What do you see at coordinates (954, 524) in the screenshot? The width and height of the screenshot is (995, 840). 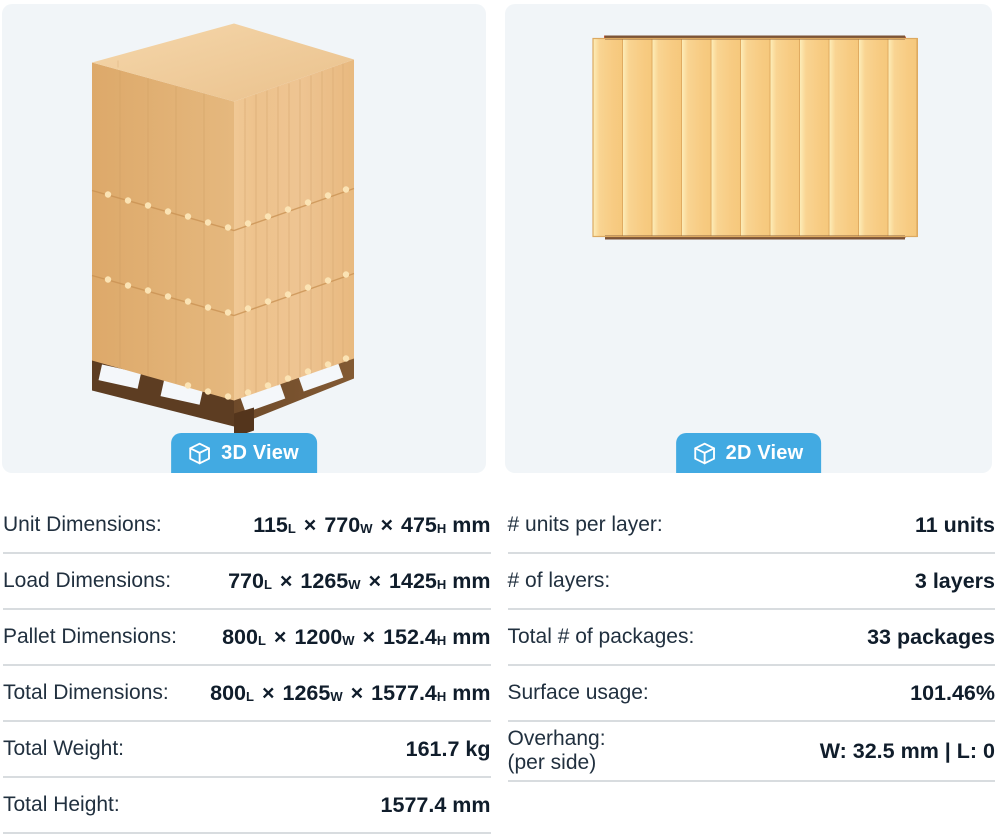 I see `spec-value-units-per-layer: 11 units` at bounding box center [954, 524].